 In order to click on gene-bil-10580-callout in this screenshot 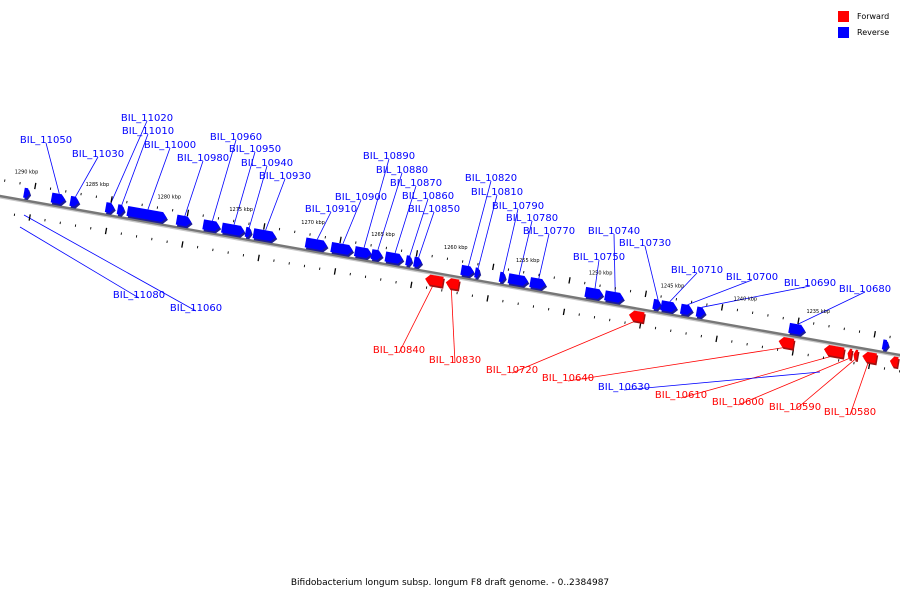, I will do `click(859, 388)`.